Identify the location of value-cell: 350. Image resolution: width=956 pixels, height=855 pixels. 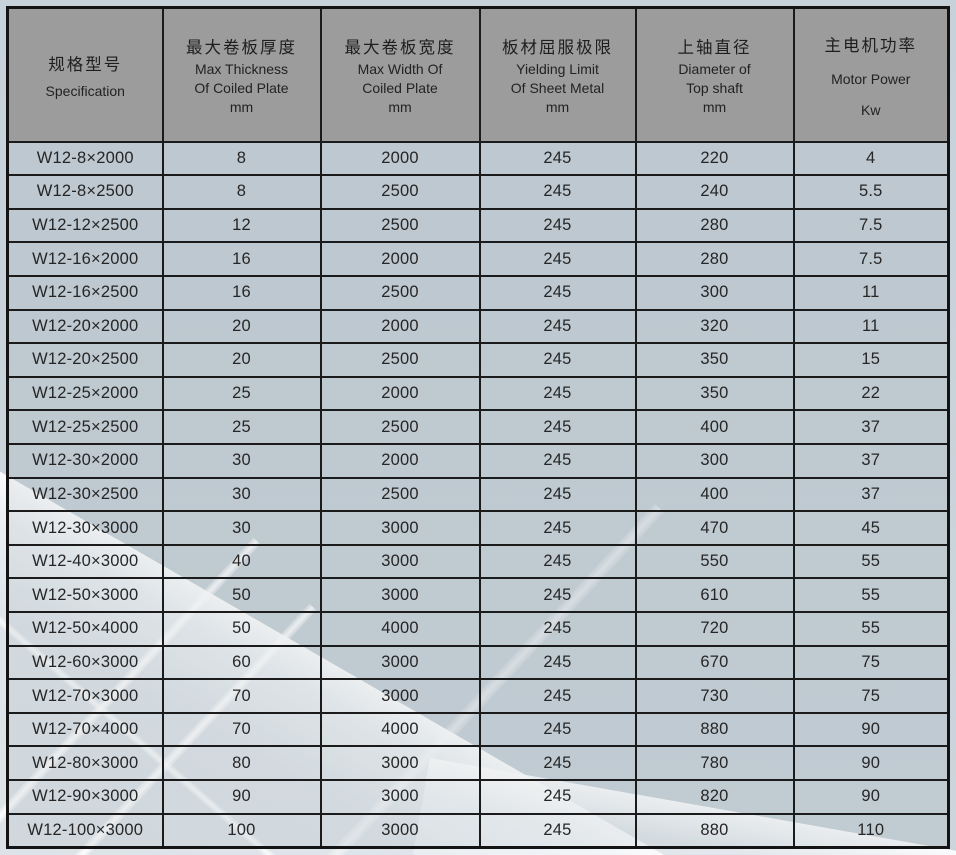
(714, 360).